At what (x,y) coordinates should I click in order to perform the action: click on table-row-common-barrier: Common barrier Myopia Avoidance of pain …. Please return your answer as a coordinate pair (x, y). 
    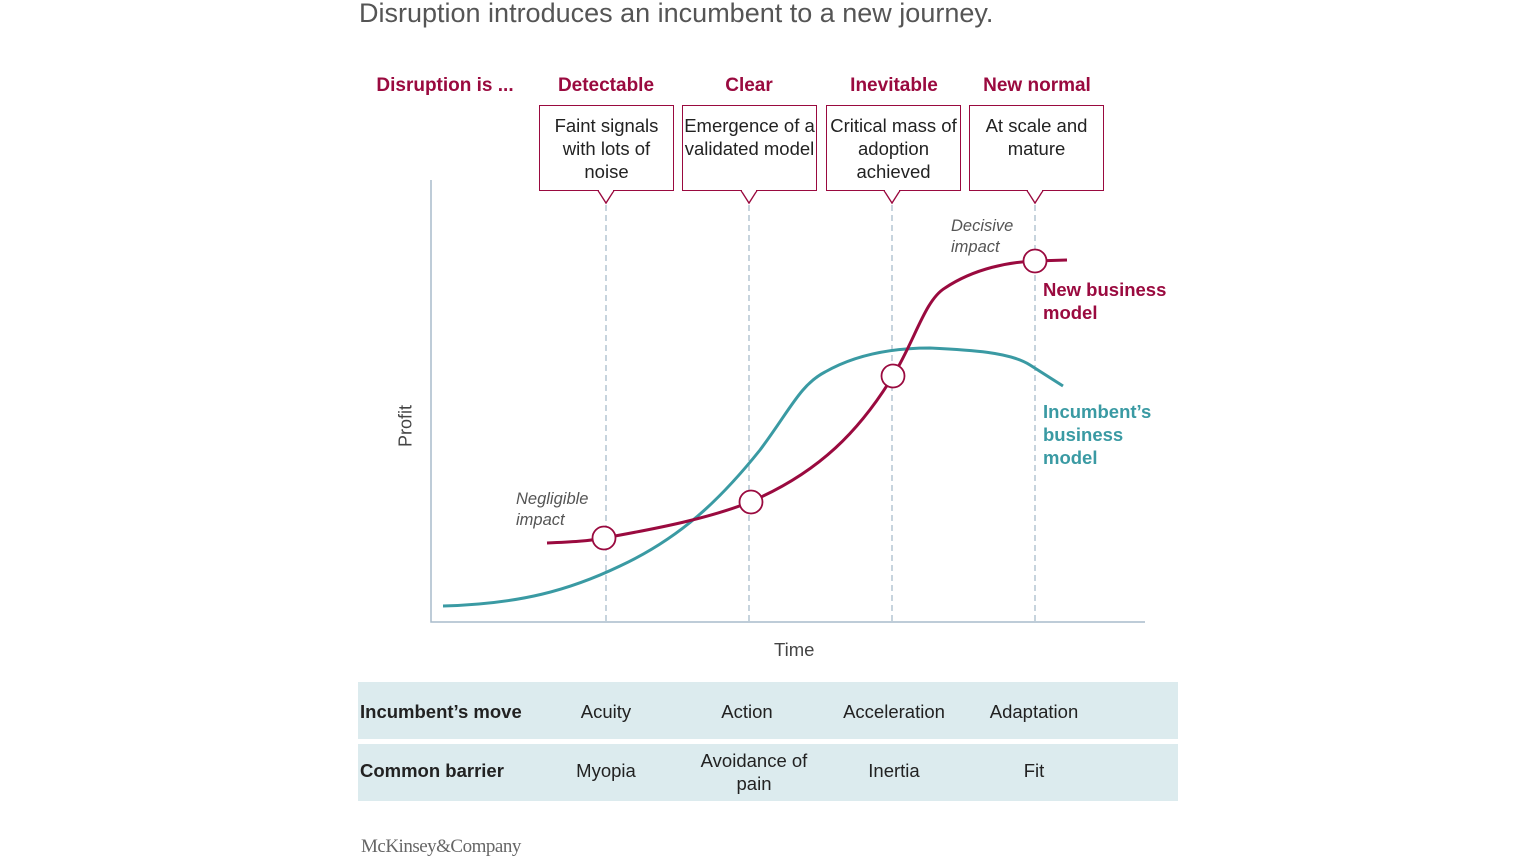
    Looking at the image, I should click on (768, 772).